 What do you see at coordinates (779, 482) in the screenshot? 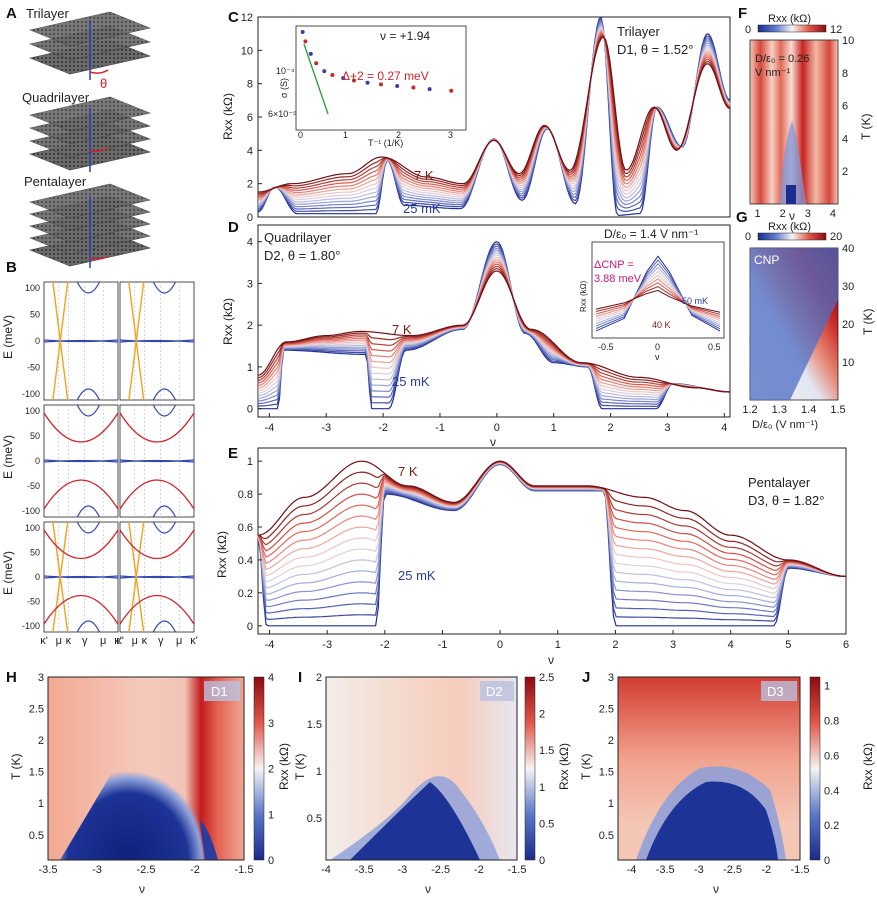
I see `title-e-line1: Pentalayer` at bounding box center [779, 482].